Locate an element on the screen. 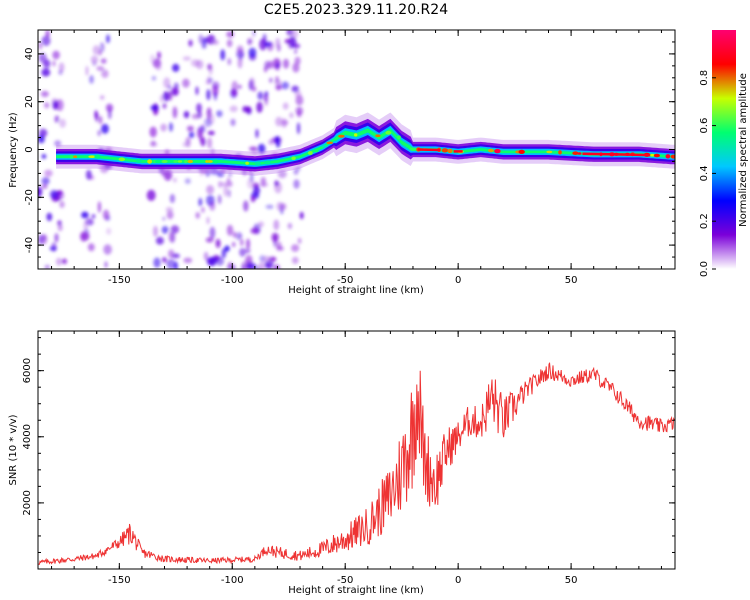  y-tick-label: -20 is located at coordinates (29, 197).